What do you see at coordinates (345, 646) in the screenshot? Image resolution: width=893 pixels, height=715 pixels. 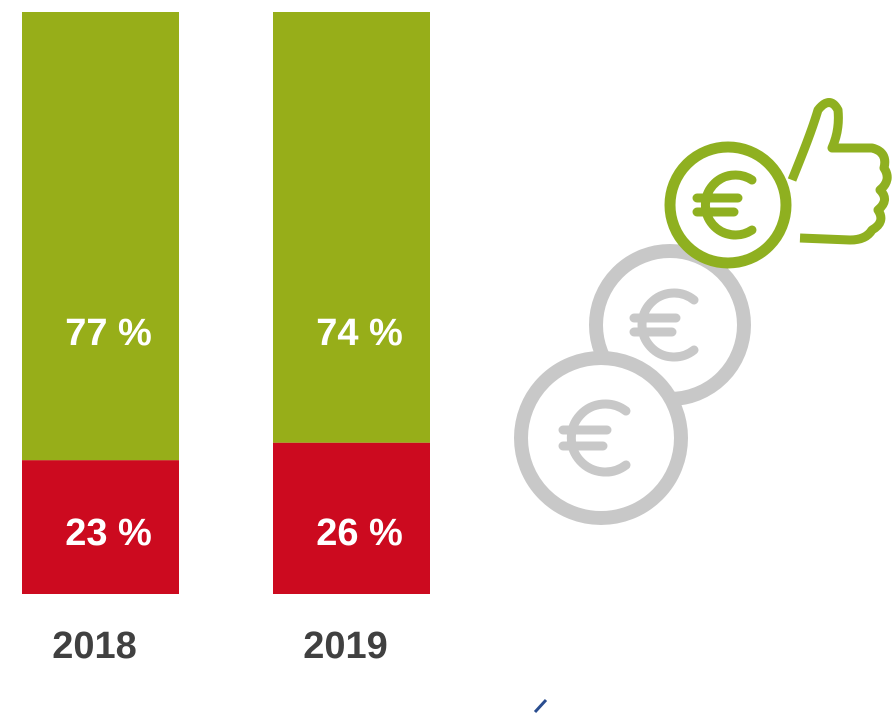 I see `category-label: 2019` at bounding box center [345, 646].